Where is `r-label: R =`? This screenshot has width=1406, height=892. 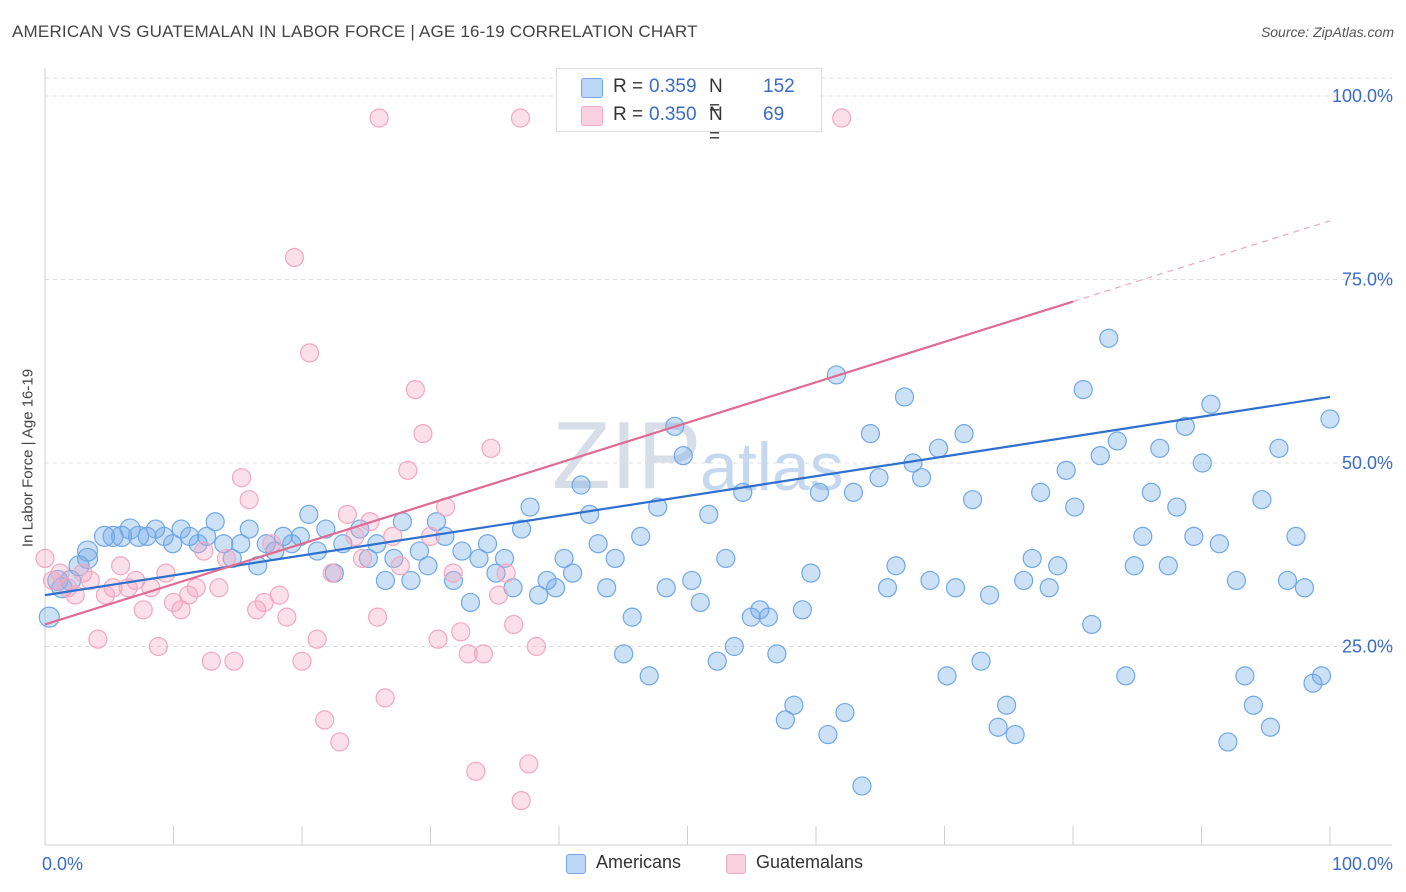
r-label: R = is located at coordinates (628, 114).